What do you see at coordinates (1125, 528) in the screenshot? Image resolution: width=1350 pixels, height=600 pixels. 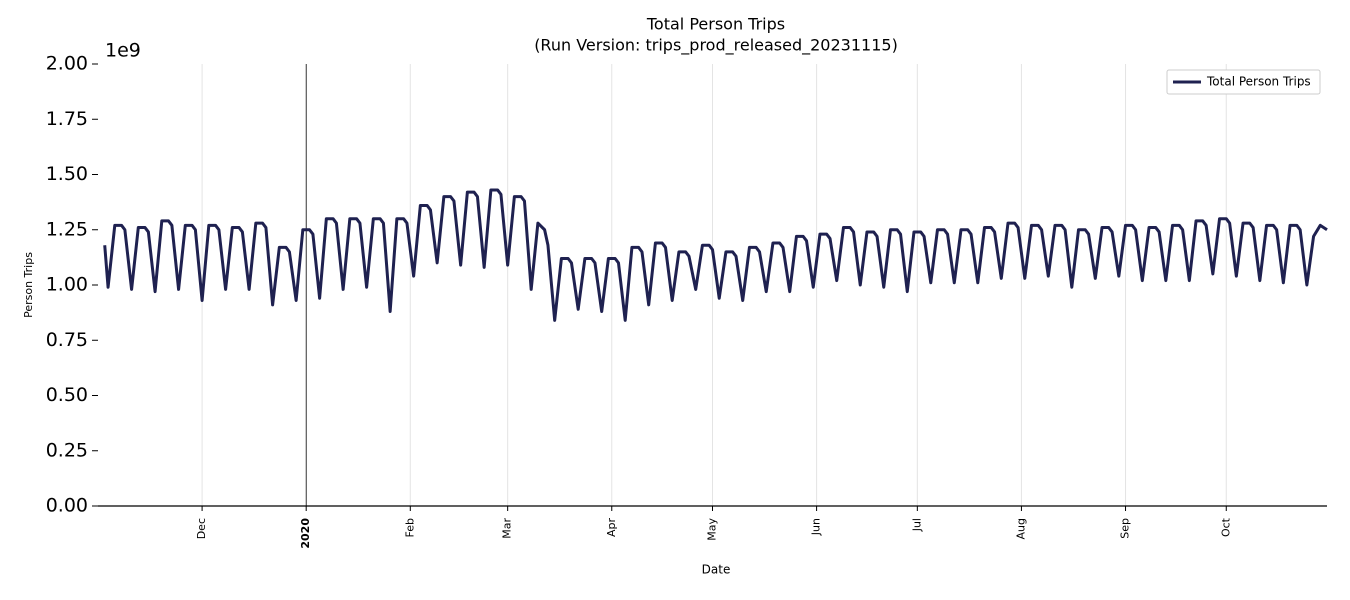 I see `x-tick-label: Sep` at bounding box center [1125, 528].